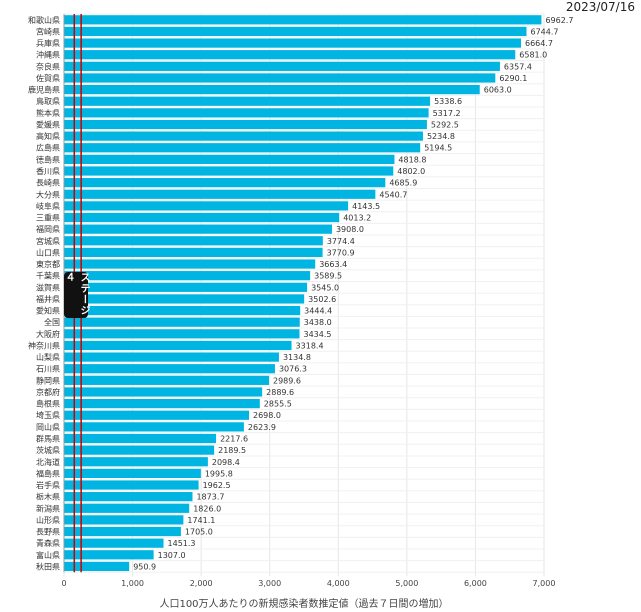 The image size is (641, 612). Describe the element at coordinates (48, 555) in the screenshot. I see `y-tick-label: 富山県` at that location.